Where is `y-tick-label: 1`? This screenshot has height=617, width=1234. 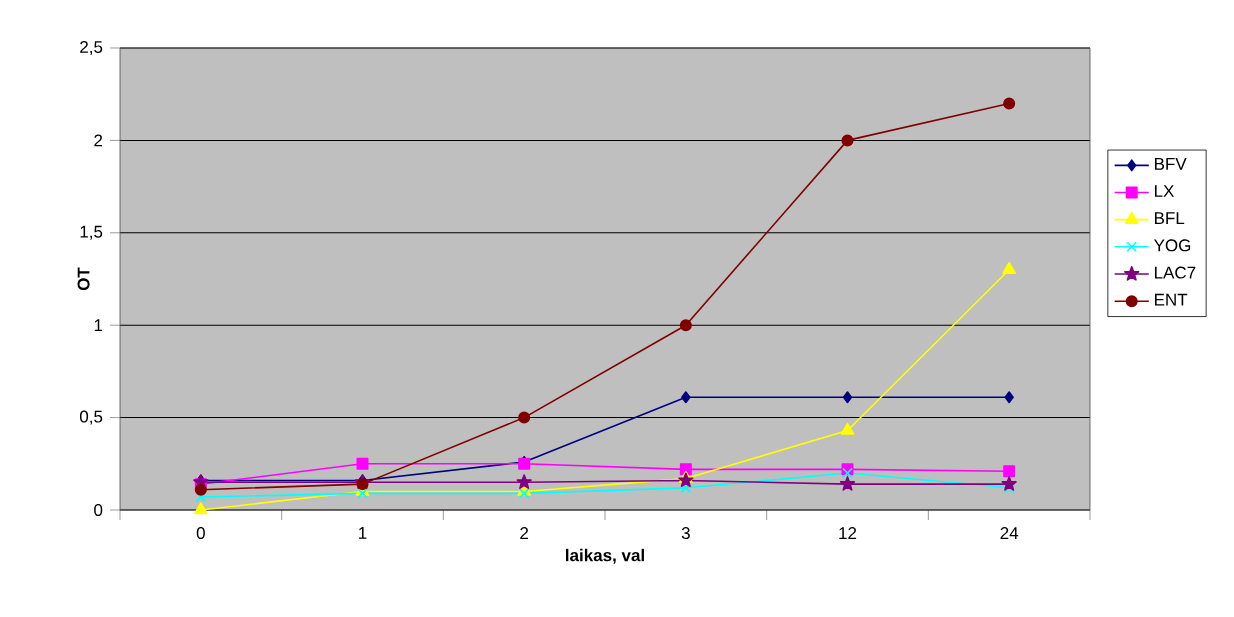
y-tick-label: 1 is located at coordinates (98, 325).